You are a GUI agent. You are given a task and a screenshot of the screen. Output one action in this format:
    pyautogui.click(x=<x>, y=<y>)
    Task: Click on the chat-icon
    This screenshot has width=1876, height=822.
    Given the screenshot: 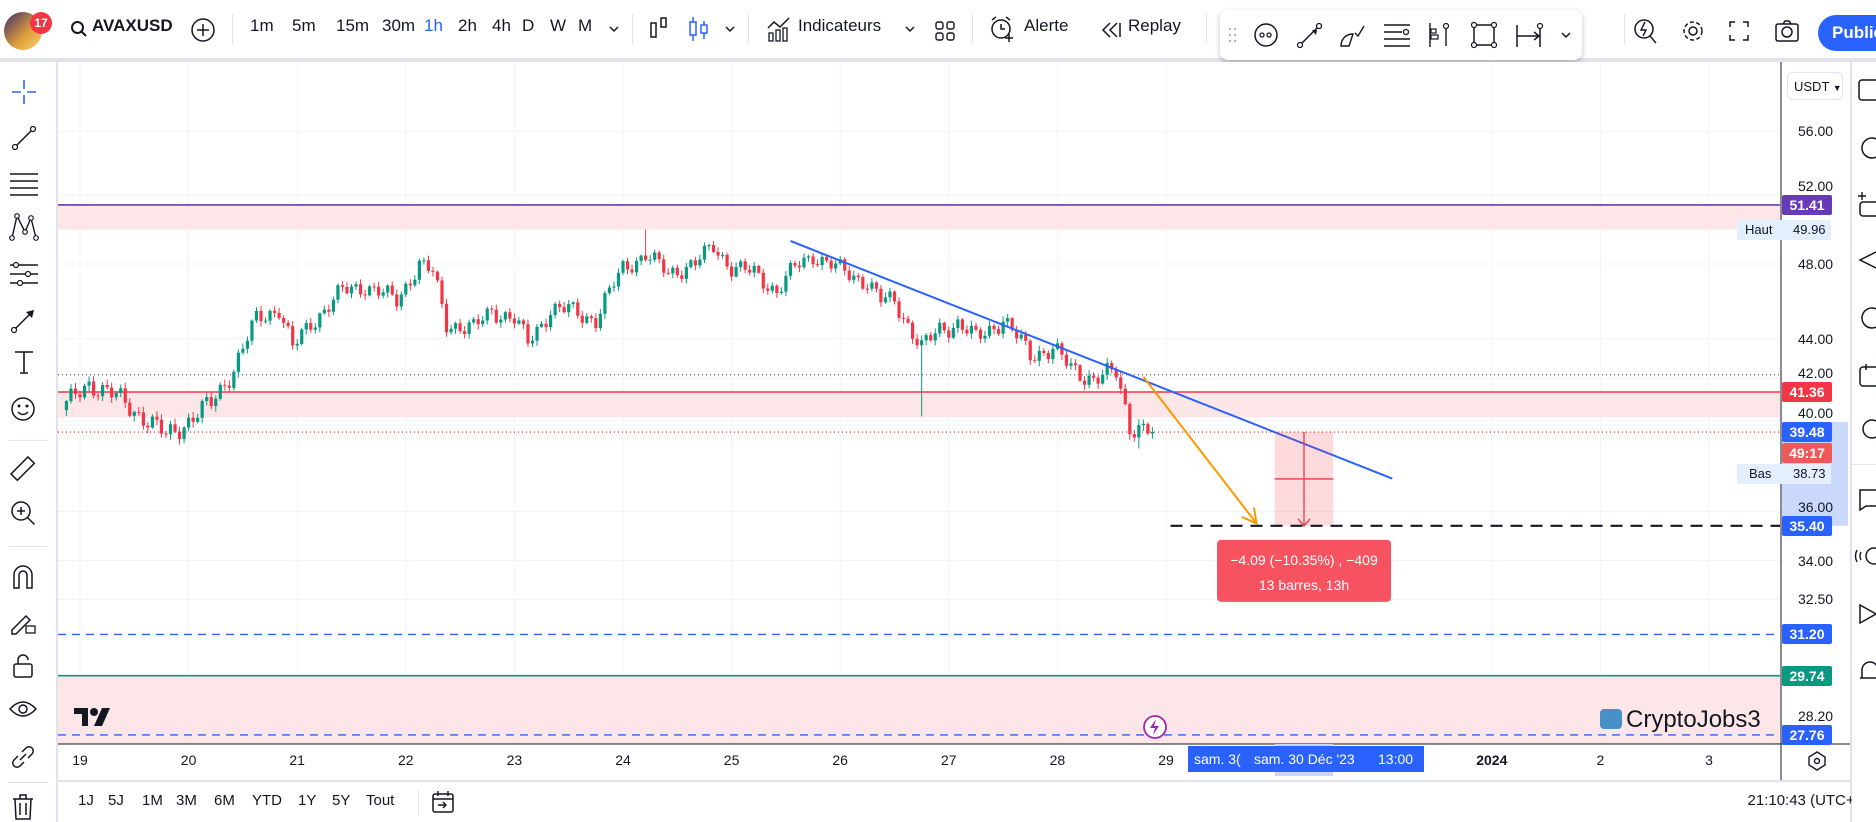 What is the action you would take?
    pyautogui.click(x=1867, y=318)
    